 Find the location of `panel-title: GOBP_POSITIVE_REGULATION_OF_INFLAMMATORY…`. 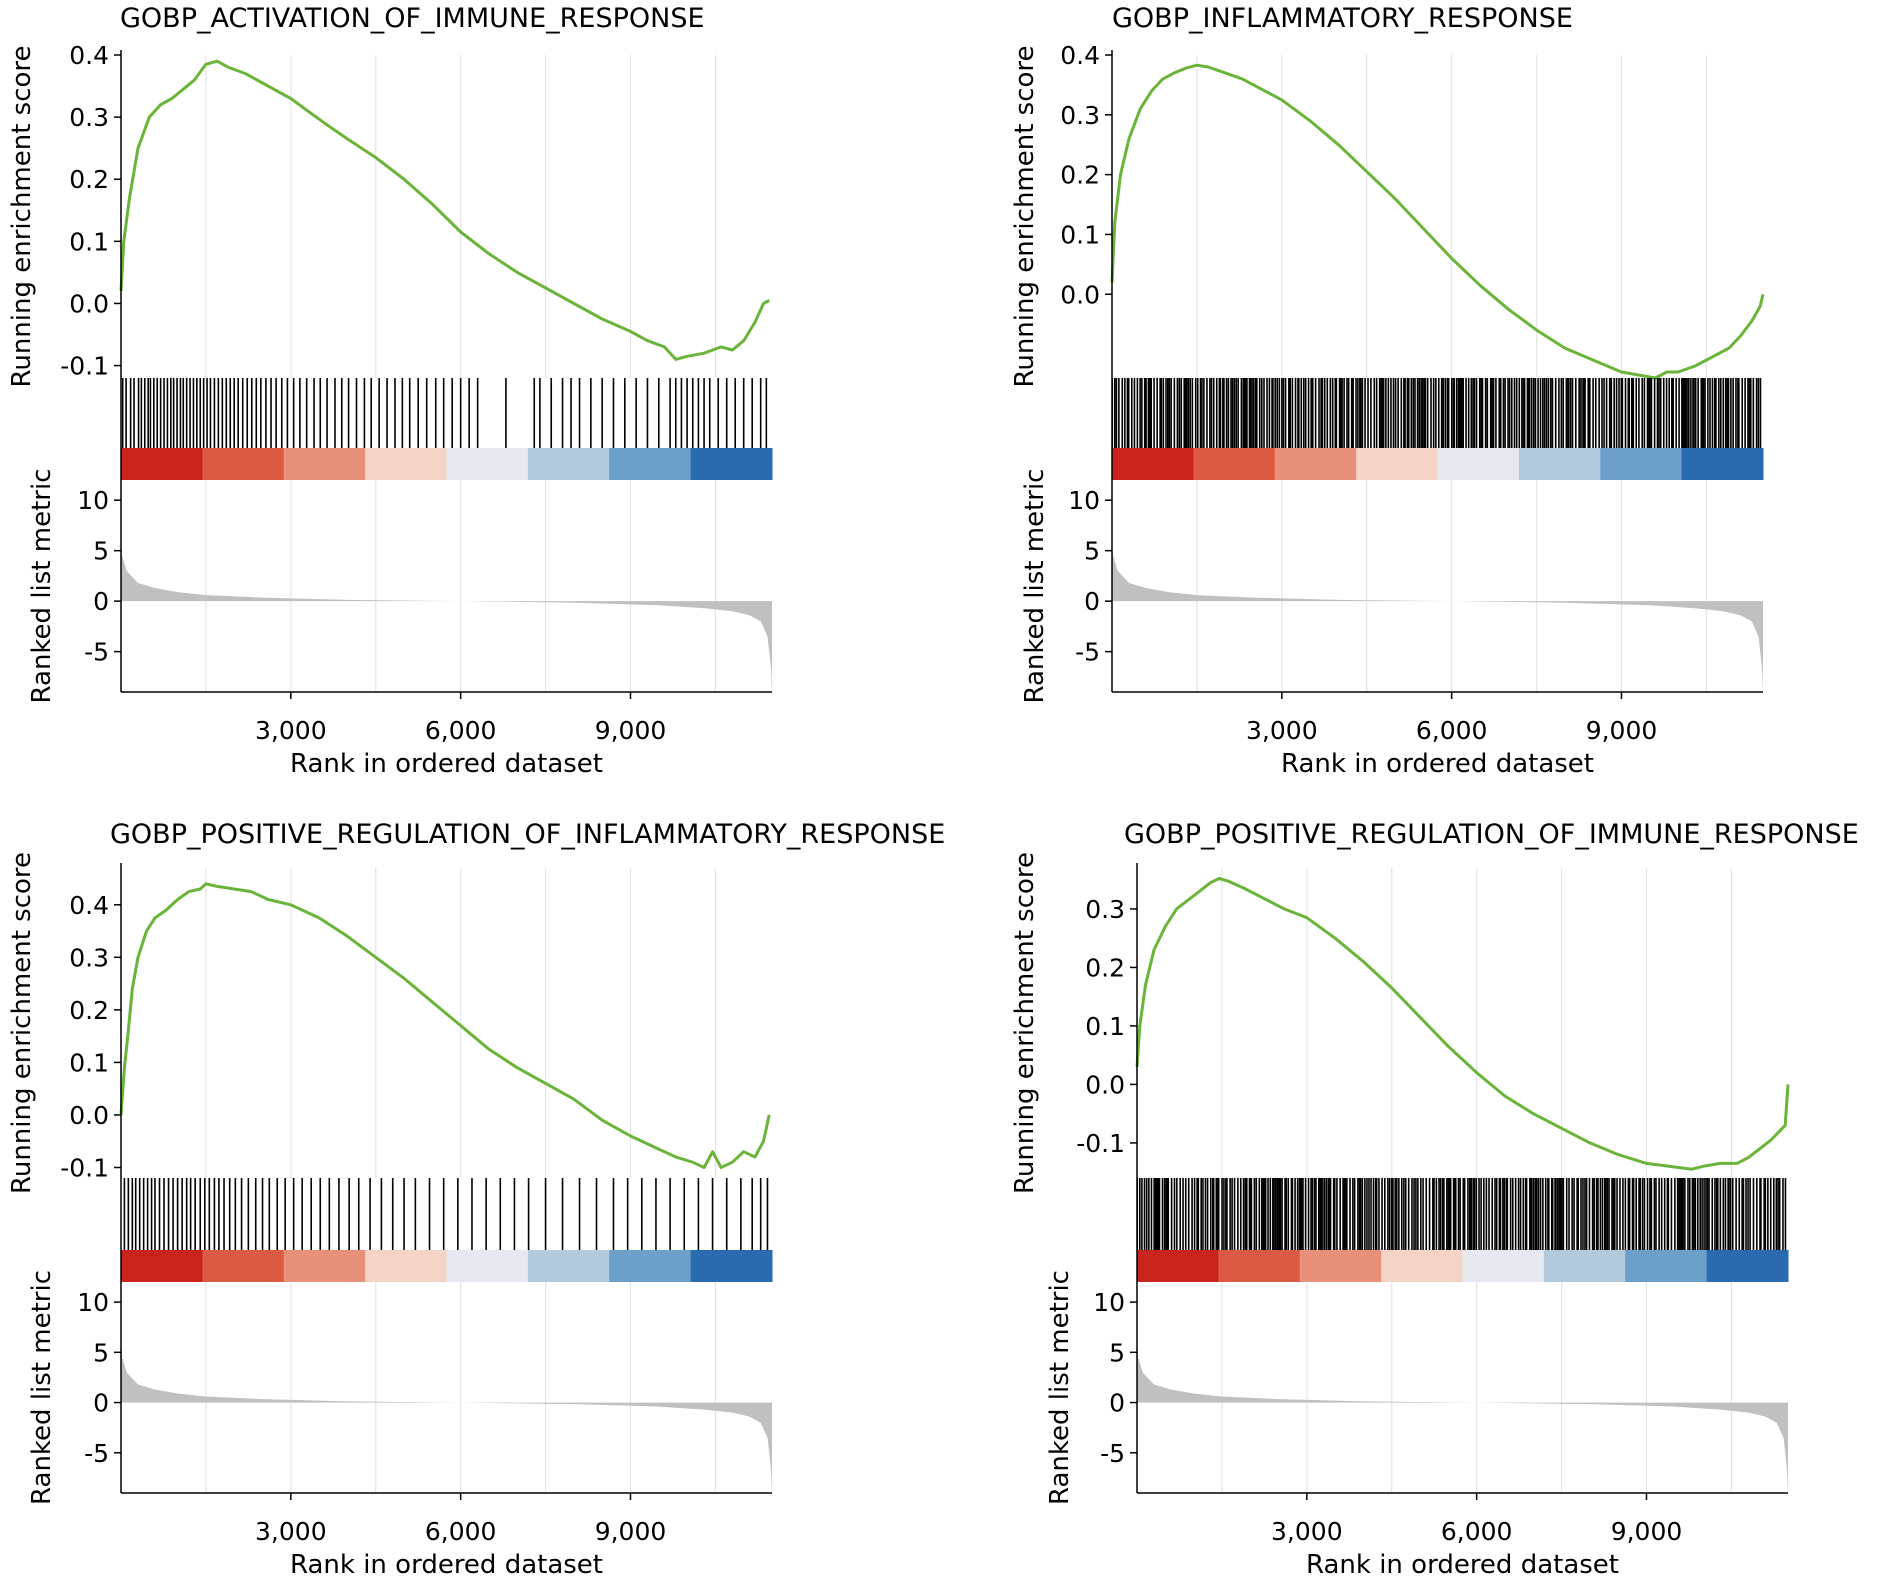

panel-title: GOBP_POSITIVE_REGULATION_OF_INFLAMMATORY… is located at coordinates (527, 834).